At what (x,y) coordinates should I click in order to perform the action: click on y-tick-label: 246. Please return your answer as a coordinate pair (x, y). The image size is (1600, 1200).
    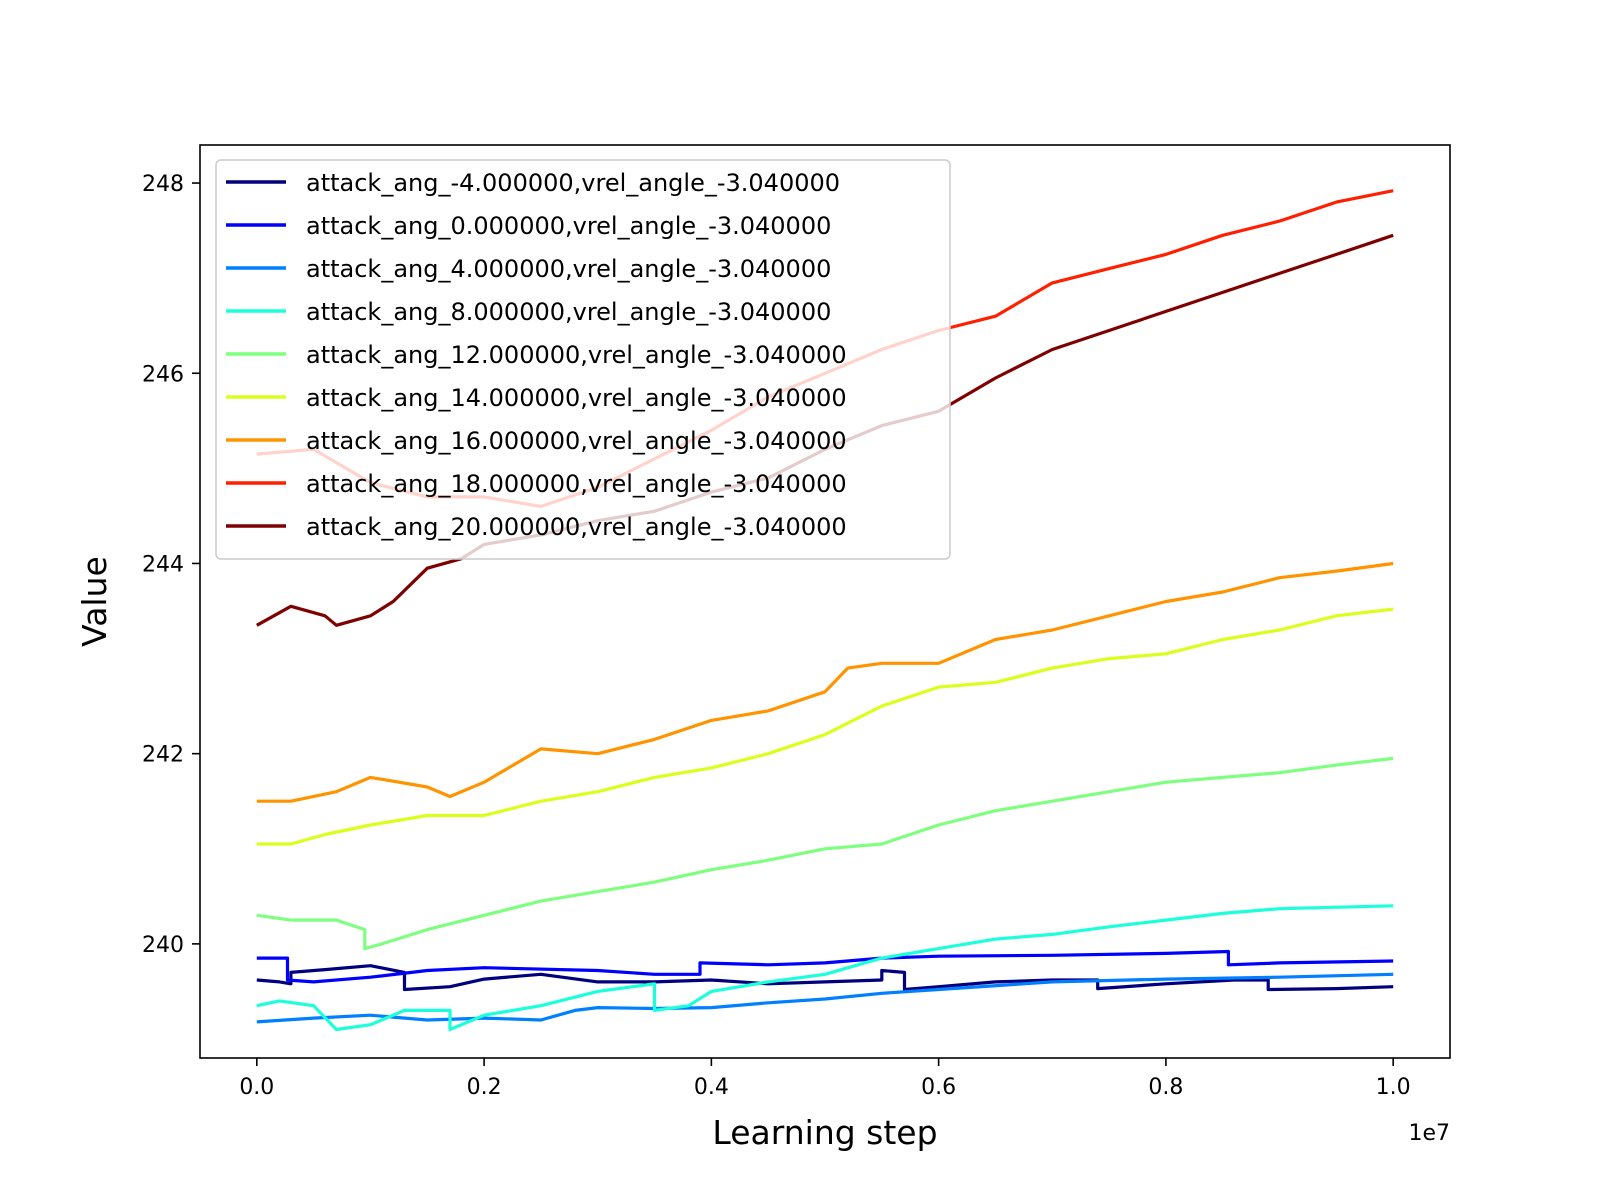
    Looking at the image, I should click on (163, 374).